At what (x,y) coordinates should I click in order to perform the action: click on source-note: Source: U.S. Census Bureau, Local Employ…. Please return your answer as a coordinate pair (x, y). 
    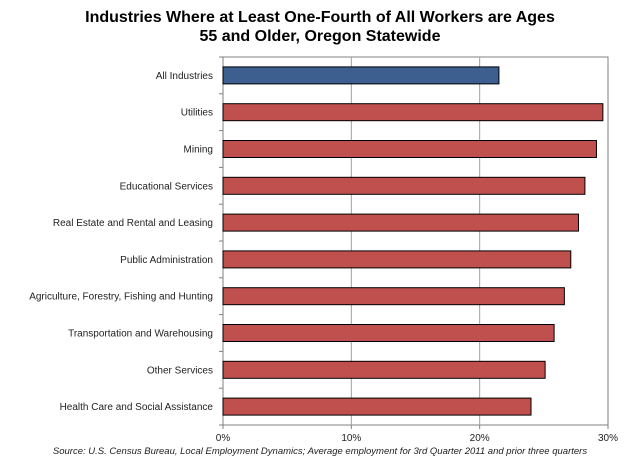
    Looking at the image, I should click on (320, 451).